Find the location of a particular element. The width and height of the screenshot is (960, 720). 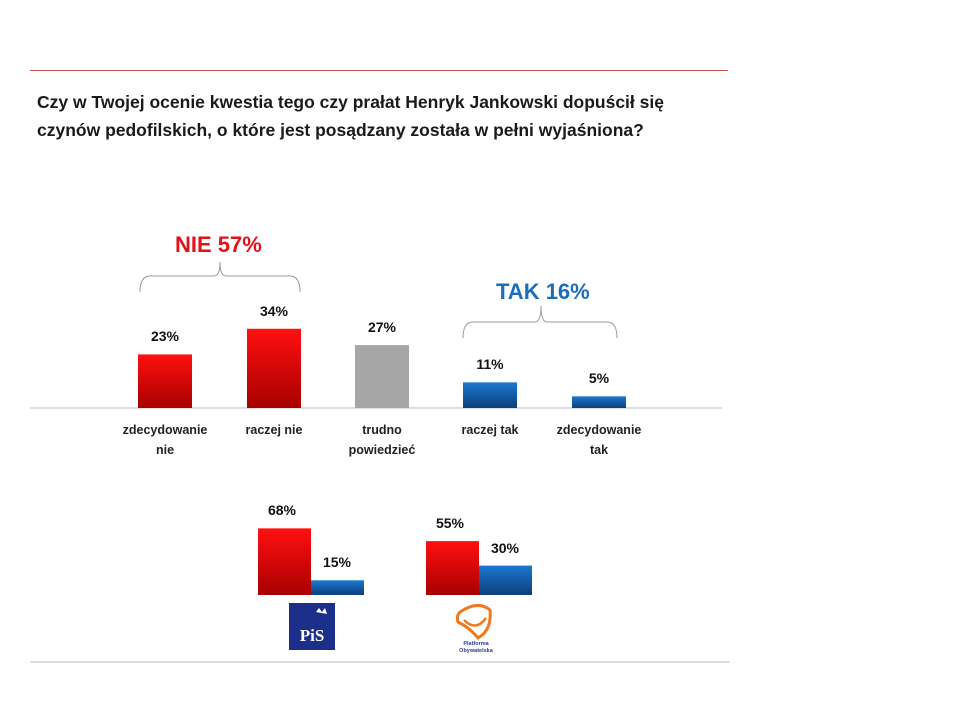

data-label: 34% is located at coordinates (274, 310).